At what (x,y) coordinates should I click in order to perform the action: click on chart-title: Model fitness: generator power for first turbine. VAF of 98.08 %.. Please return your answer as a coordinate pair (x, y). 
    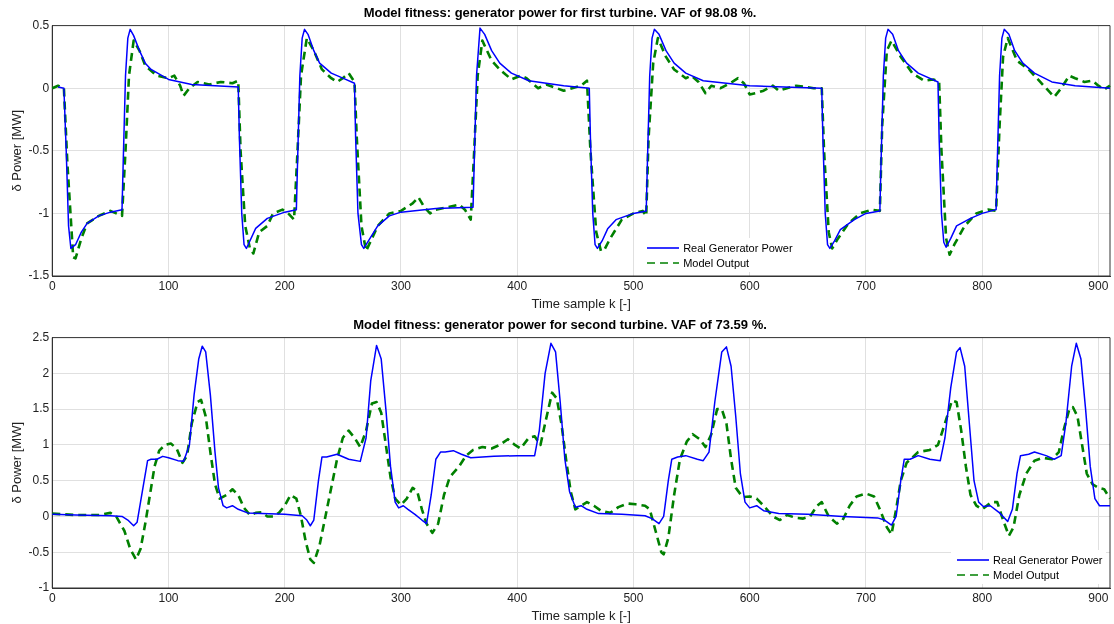
    Looking at the image, I should click on (560, 13).